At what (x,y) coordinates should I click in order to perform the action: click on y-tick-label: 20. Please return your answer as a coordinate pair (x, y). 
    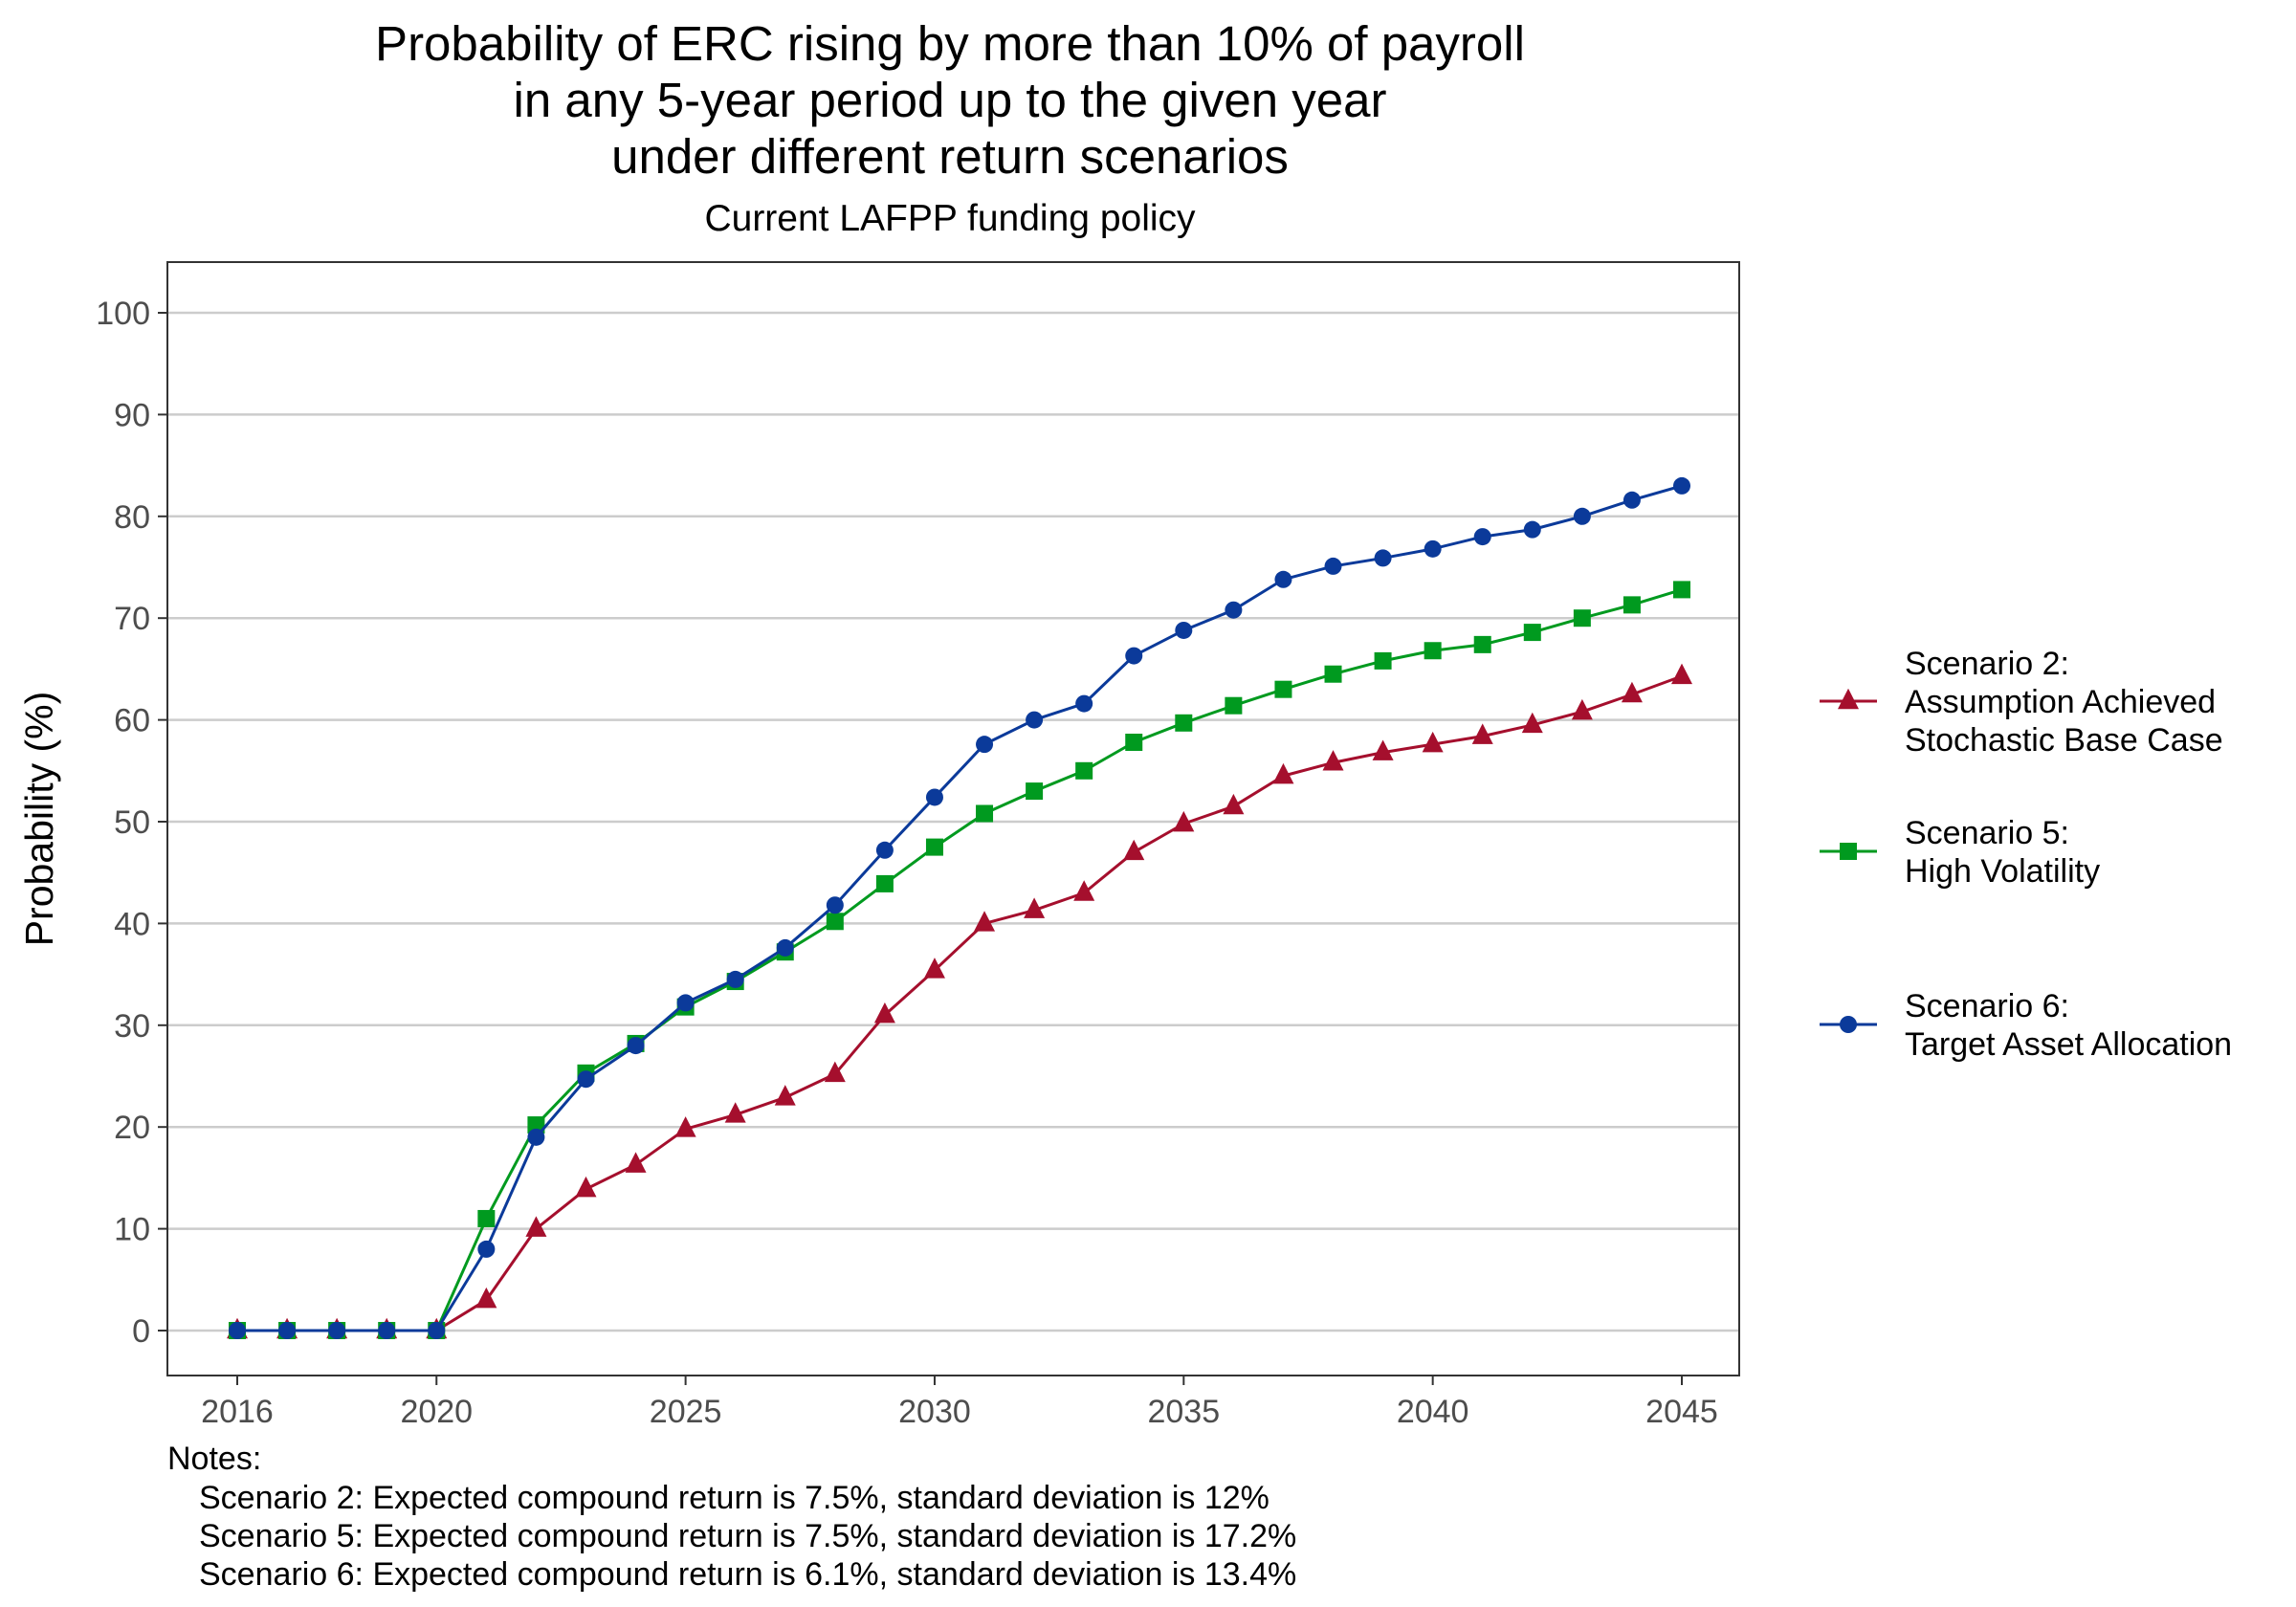
    Looking at the image, I should click on (132, 1128).